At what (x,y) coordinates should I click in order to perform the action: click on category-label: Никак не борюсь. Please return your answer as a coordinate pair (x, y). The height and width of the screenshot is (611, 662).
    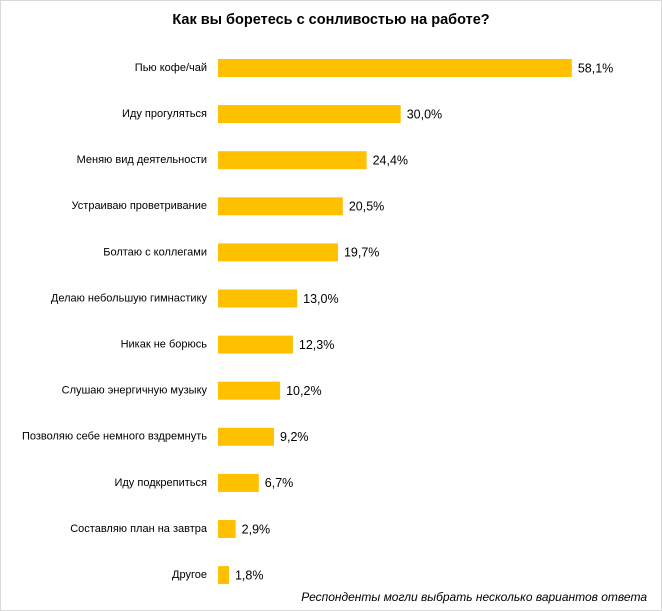
    Looking at the image, I should click on (164, 345).